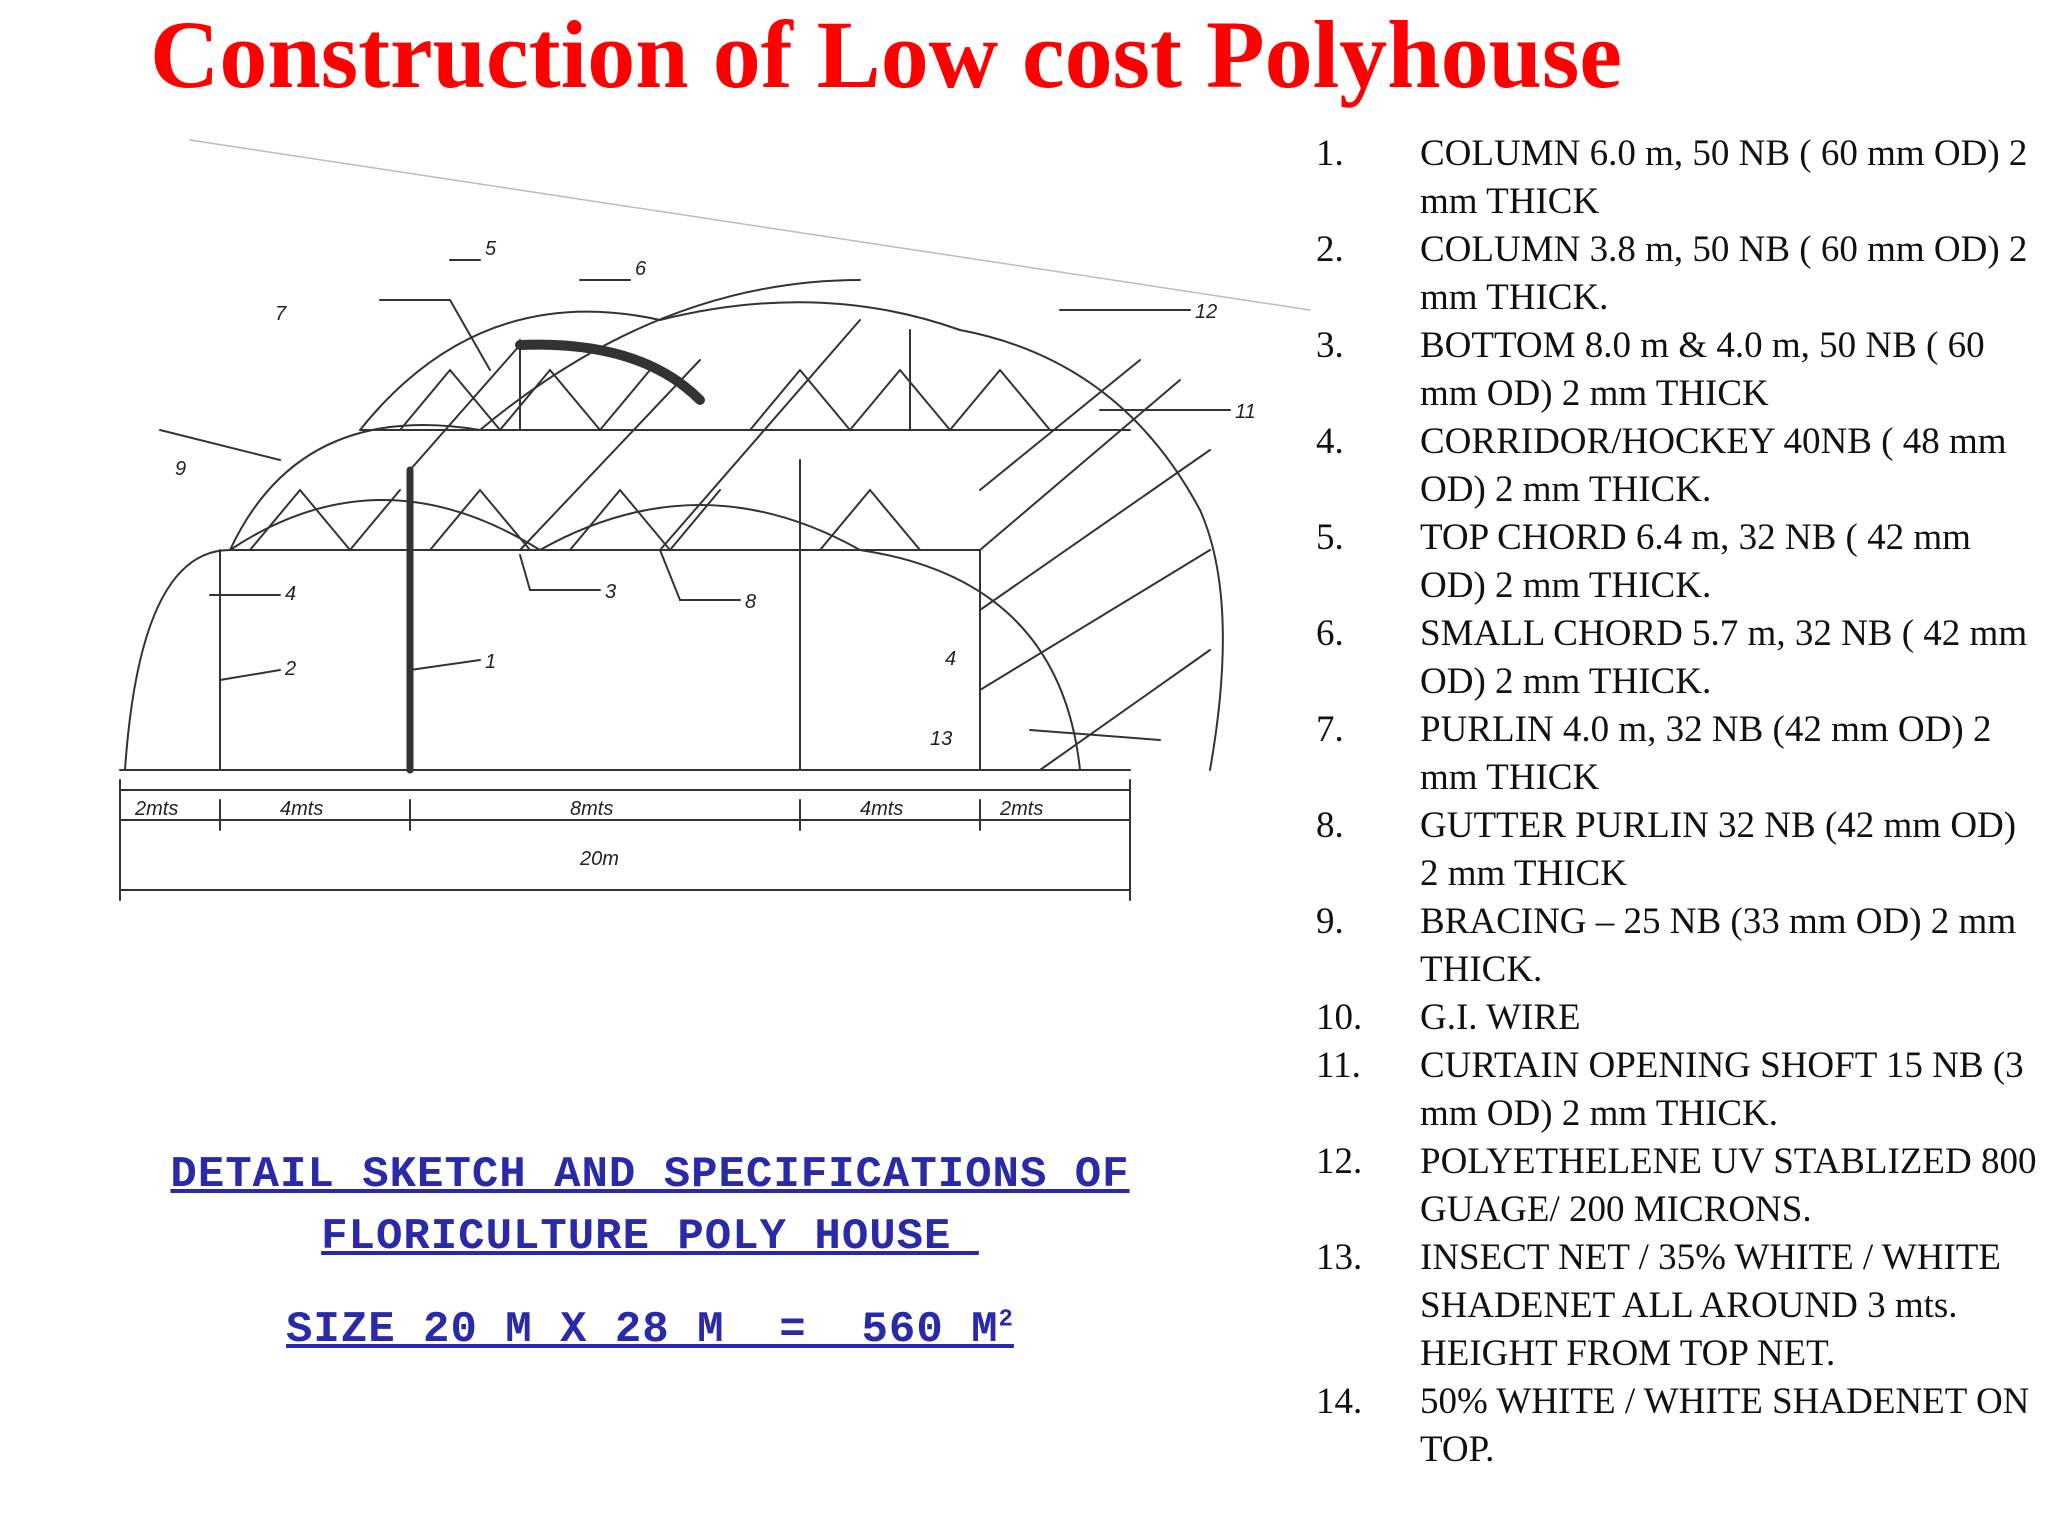 Image resolution: width=2048 pixels, height=1536 pixels. I want to click on callout-6: 6, so click(641, 269).